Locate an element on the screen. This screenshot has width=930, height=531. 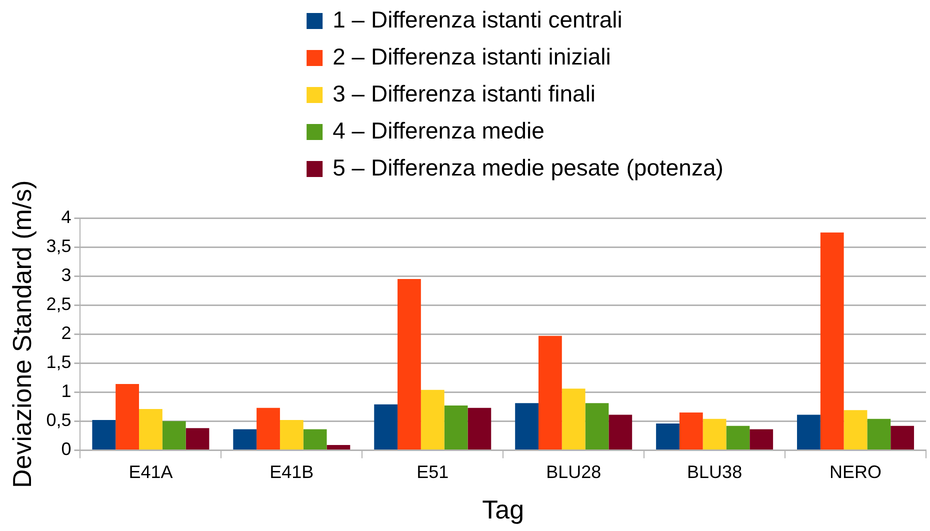
y-tick-label: 3,5 is located at coordinates (59, 246).